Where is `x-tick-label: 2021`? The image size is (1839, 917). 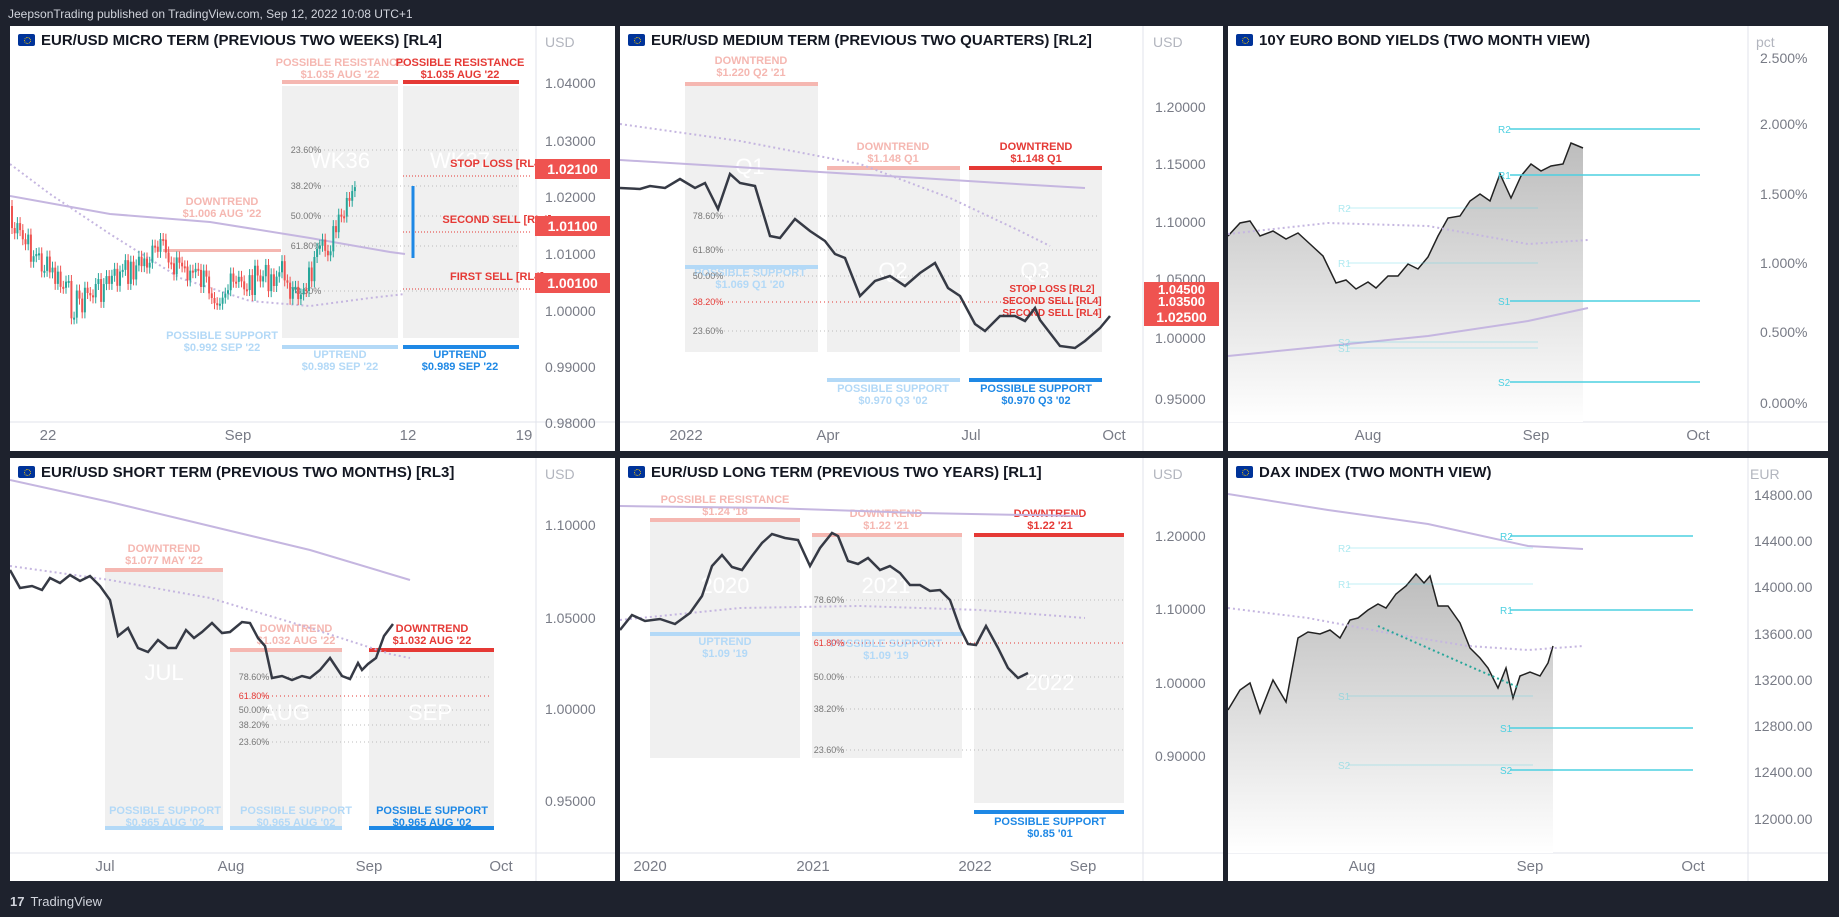 x-tick-label: 2021 is located at coordinates (812, 866).